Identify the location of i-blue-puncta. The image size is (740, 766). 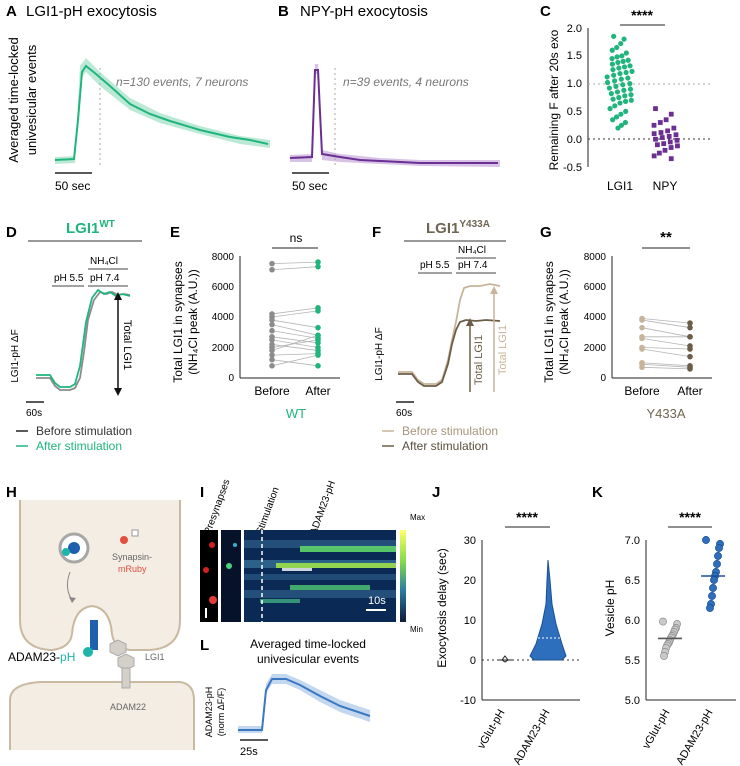
(229, 566).